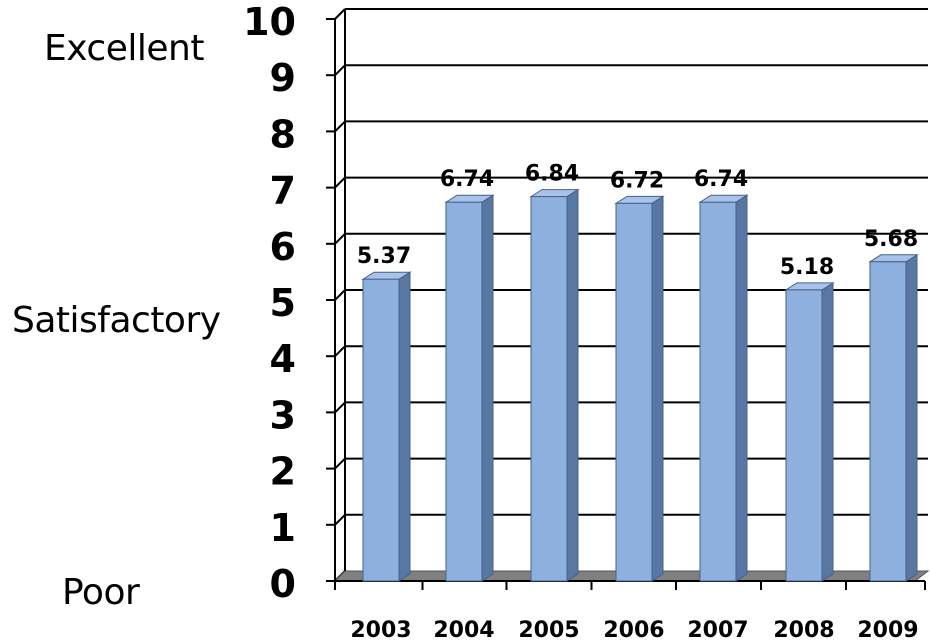 This screenshot has height=641, width=930. I want to click on bar-2009, so click(893, 417).